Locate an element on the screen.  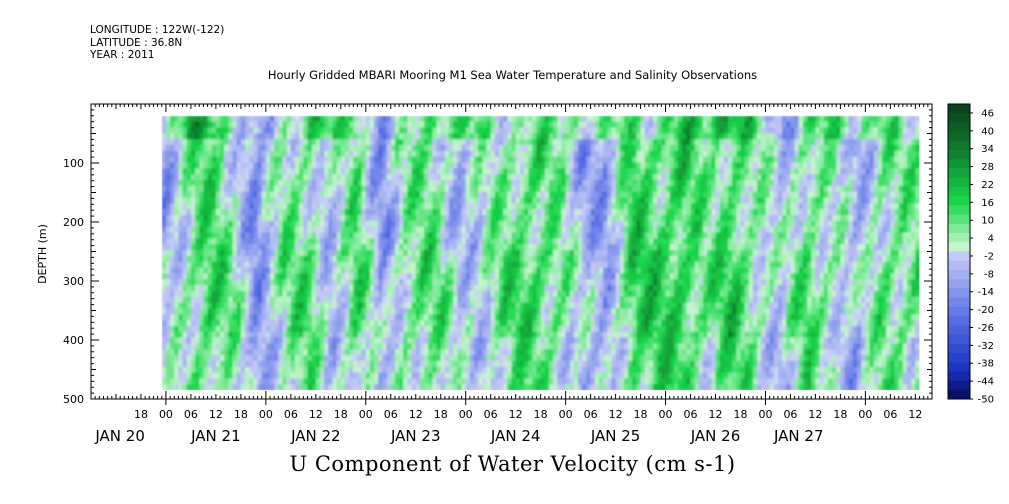
colorbar-label: 10 is located at coordinates (987, 221).